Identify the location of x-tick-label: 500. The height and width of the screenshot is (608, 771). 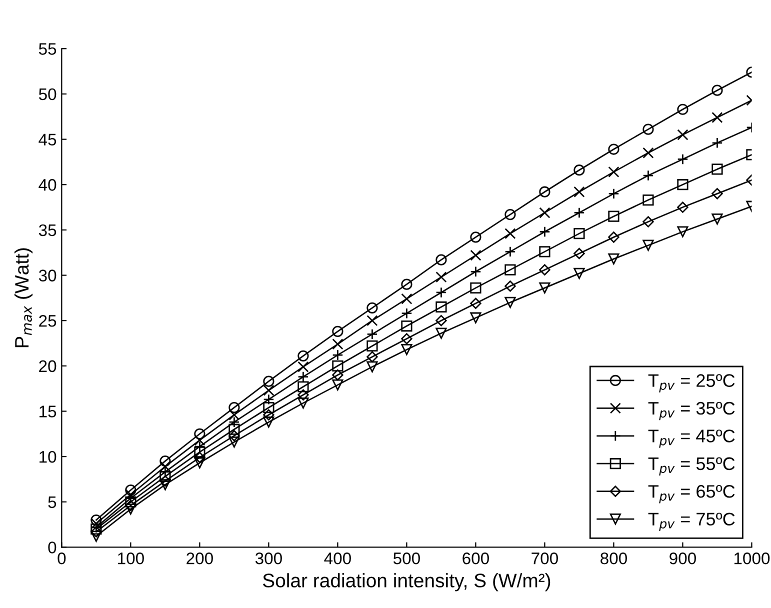
(406, 558).